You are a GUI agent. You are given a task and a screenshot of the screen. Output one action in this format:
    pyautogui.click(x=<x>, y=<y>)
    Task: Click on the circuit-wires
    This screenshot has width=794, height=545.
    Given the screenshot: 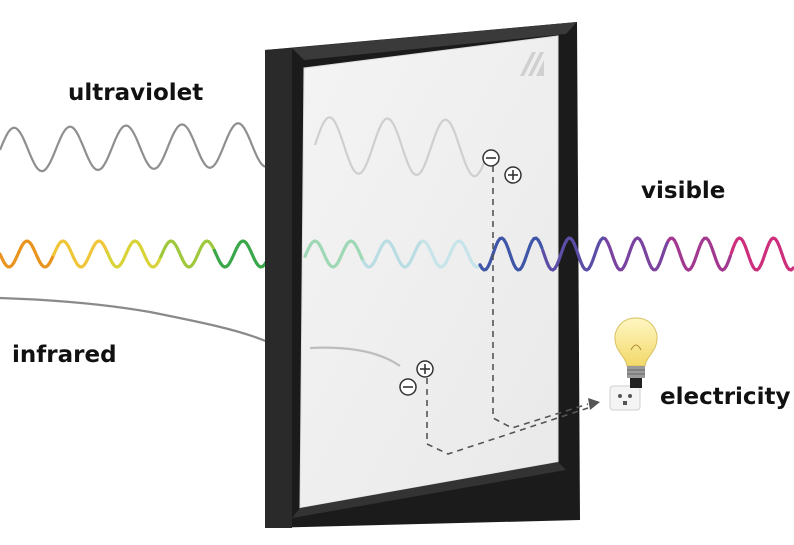 What is the action you would take?
    pyautogui.click(x=507, y=310)
    